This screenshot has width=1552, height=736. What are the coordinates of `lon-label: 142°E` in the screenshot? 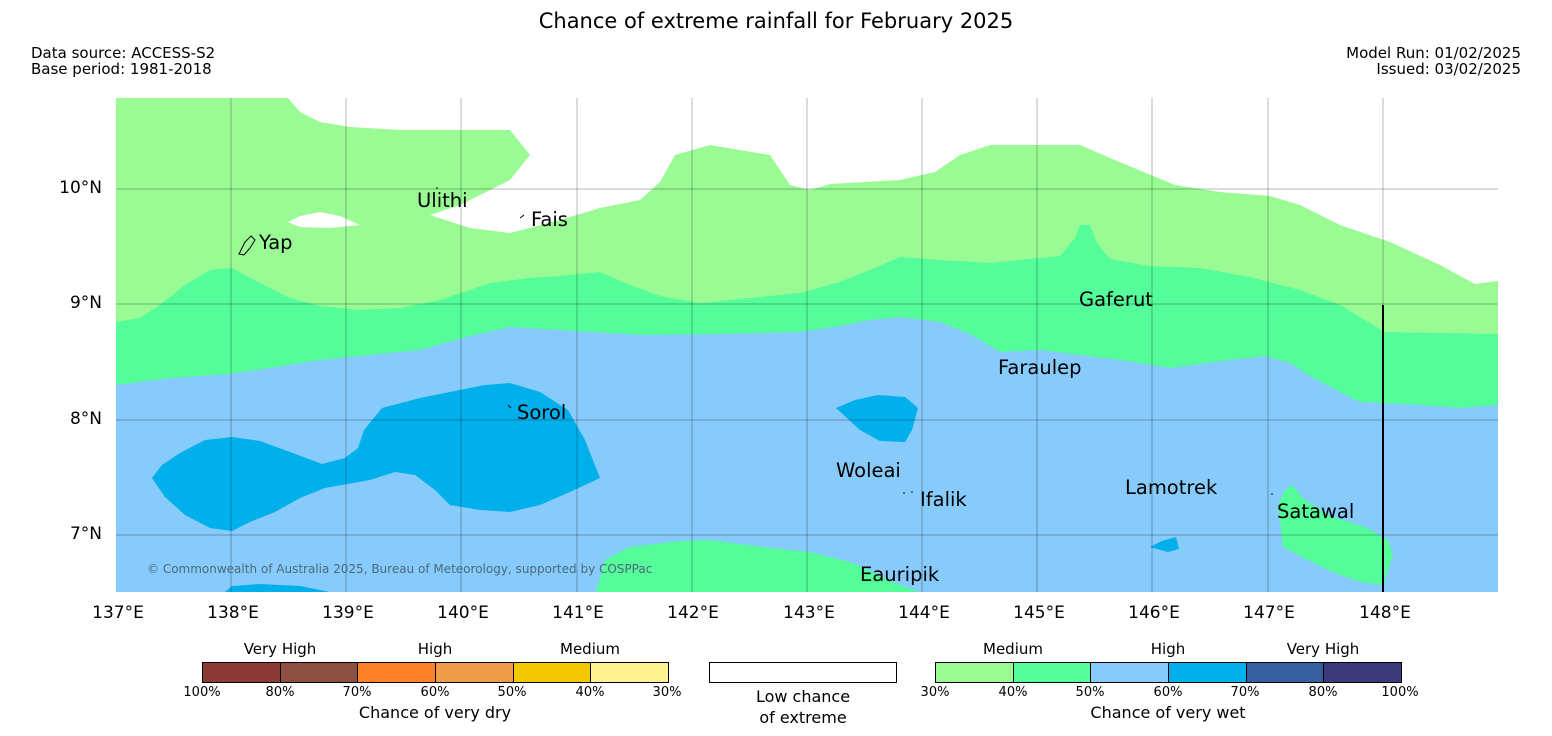 It's located at (693, 613).